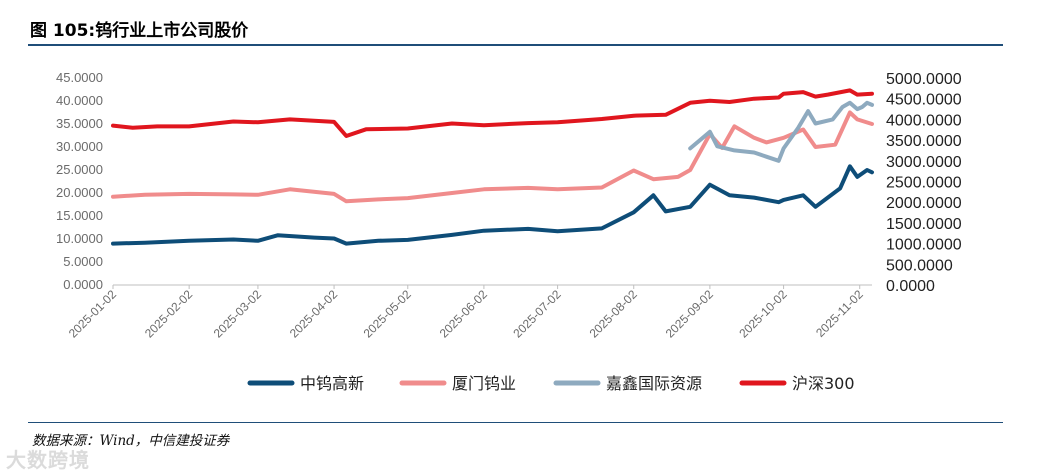 This screenshot has width=1044, height=475. Describe the element at coordinates (131, 441) in the screenshot. I see `source-note: 数据来源：Wind，中信建投证券` at that location.